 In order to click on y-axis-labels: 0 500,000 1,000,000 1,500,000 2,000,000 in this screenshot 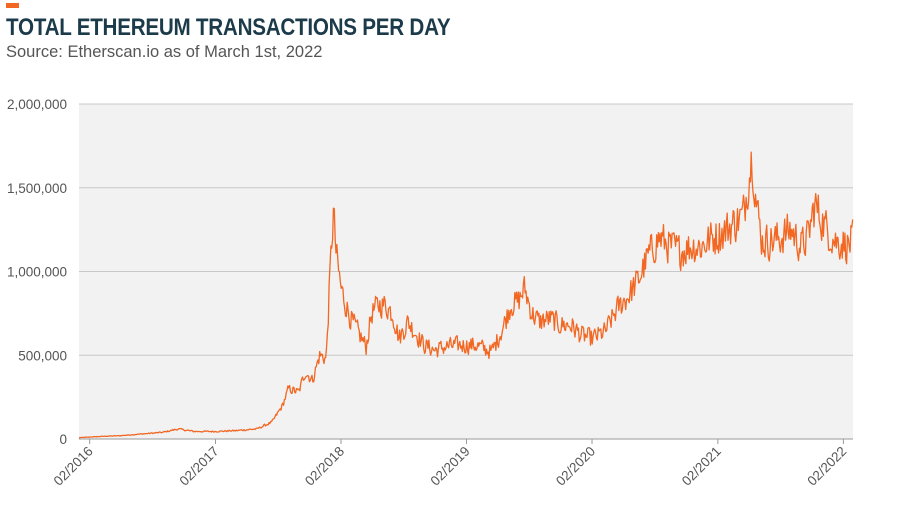, I will do `click(37, 272)`.